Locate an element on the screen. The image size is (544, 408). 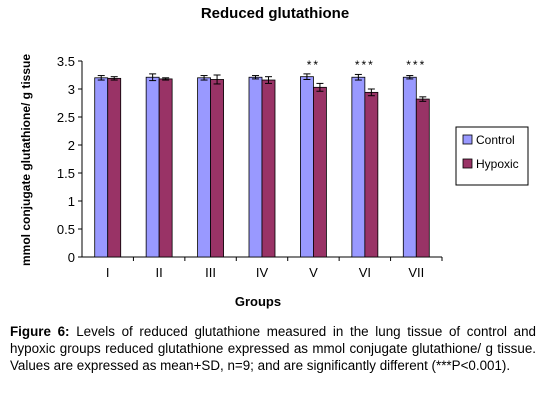
x-tick-label: IV is located at coordinates (262, 272).